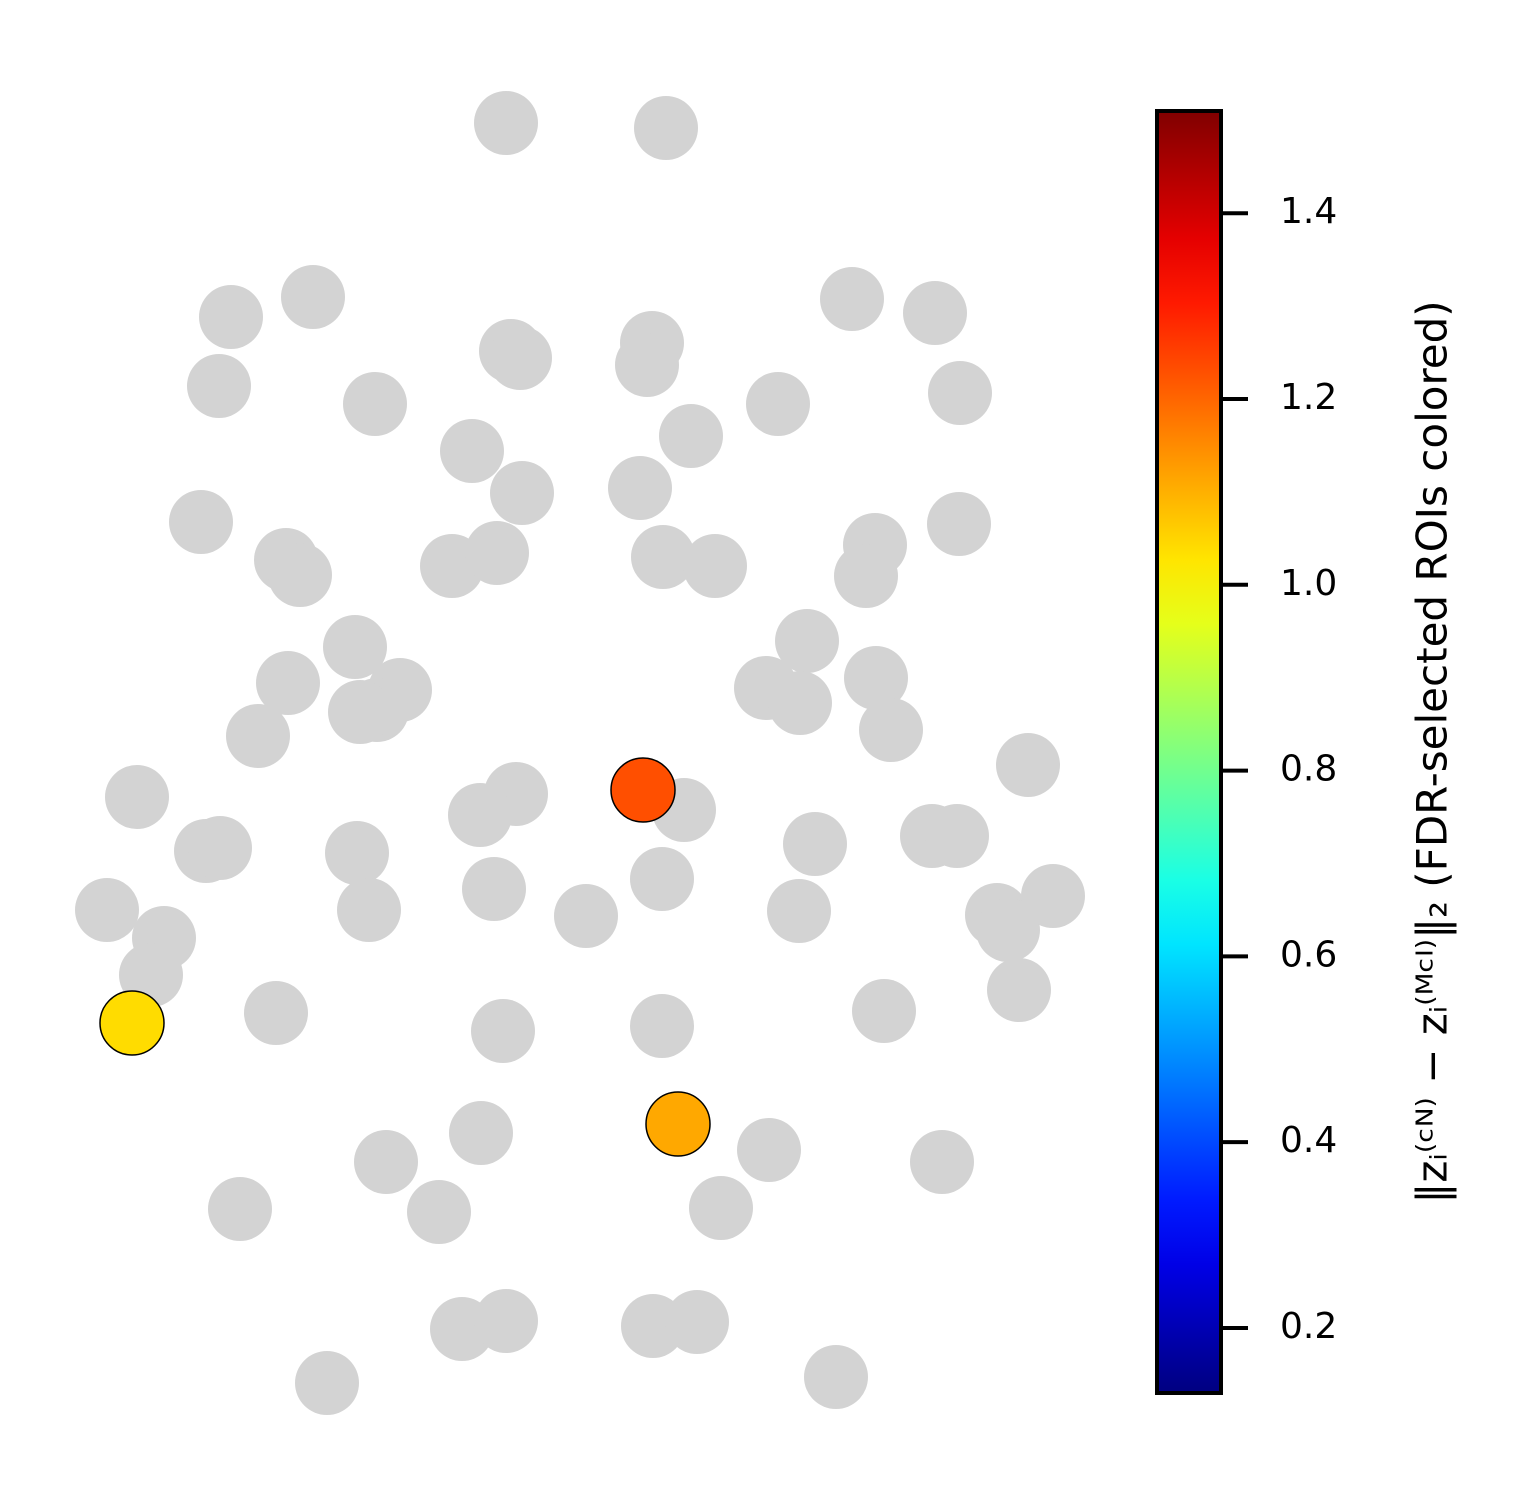 Image resolution: width=1532 pixels, height=1510 pixels. Describe the element at coordinates (1308, 1326) in the screenshot. I see `colorbar-tick-label: 0.2` at that location.